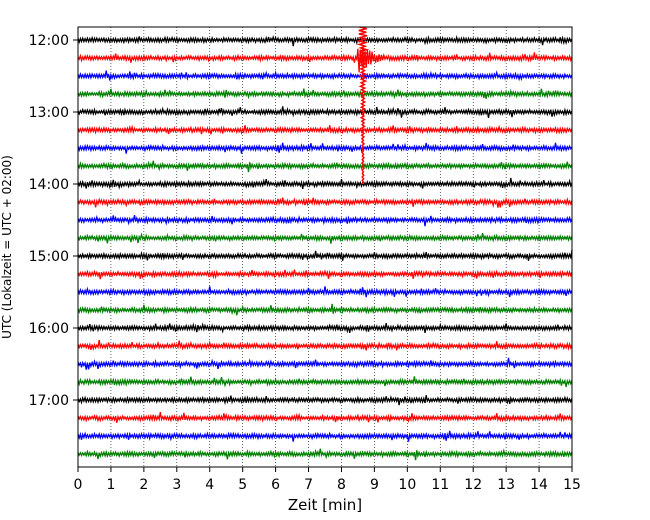  I want to click on y-tick-label: 15:00, so click(49, 257).